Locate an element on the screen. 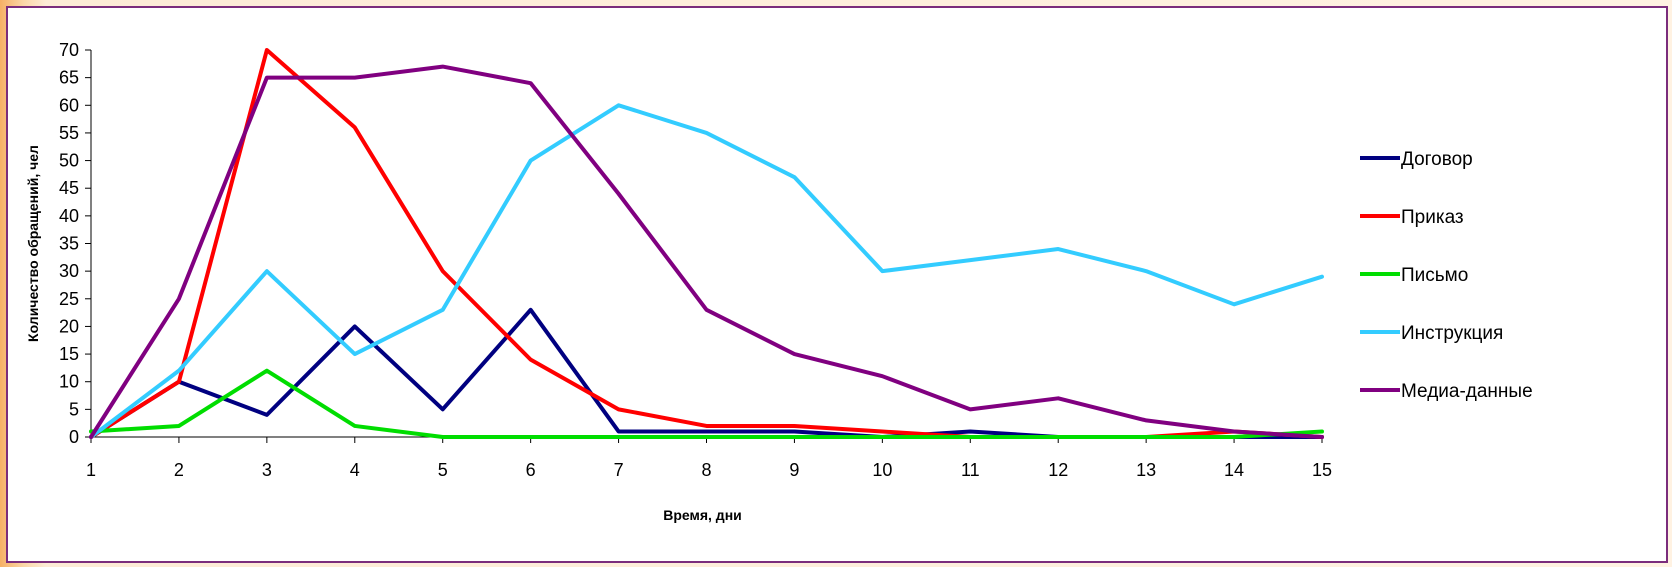 The width and height of the screenshot is (1672, 567). y-tick-label: 15 is located at coordinates (69, 354).